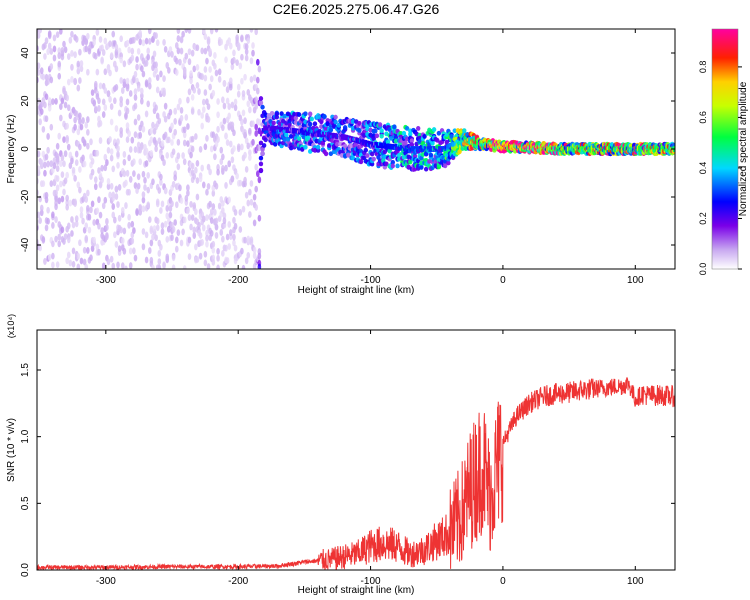 The height and width of the screenshot is (600, 750). What do you see at coordinates (25, 53) in the screenshot?
I see `spectrogram-ytick-label: 40` at bounding box center [25, 53].